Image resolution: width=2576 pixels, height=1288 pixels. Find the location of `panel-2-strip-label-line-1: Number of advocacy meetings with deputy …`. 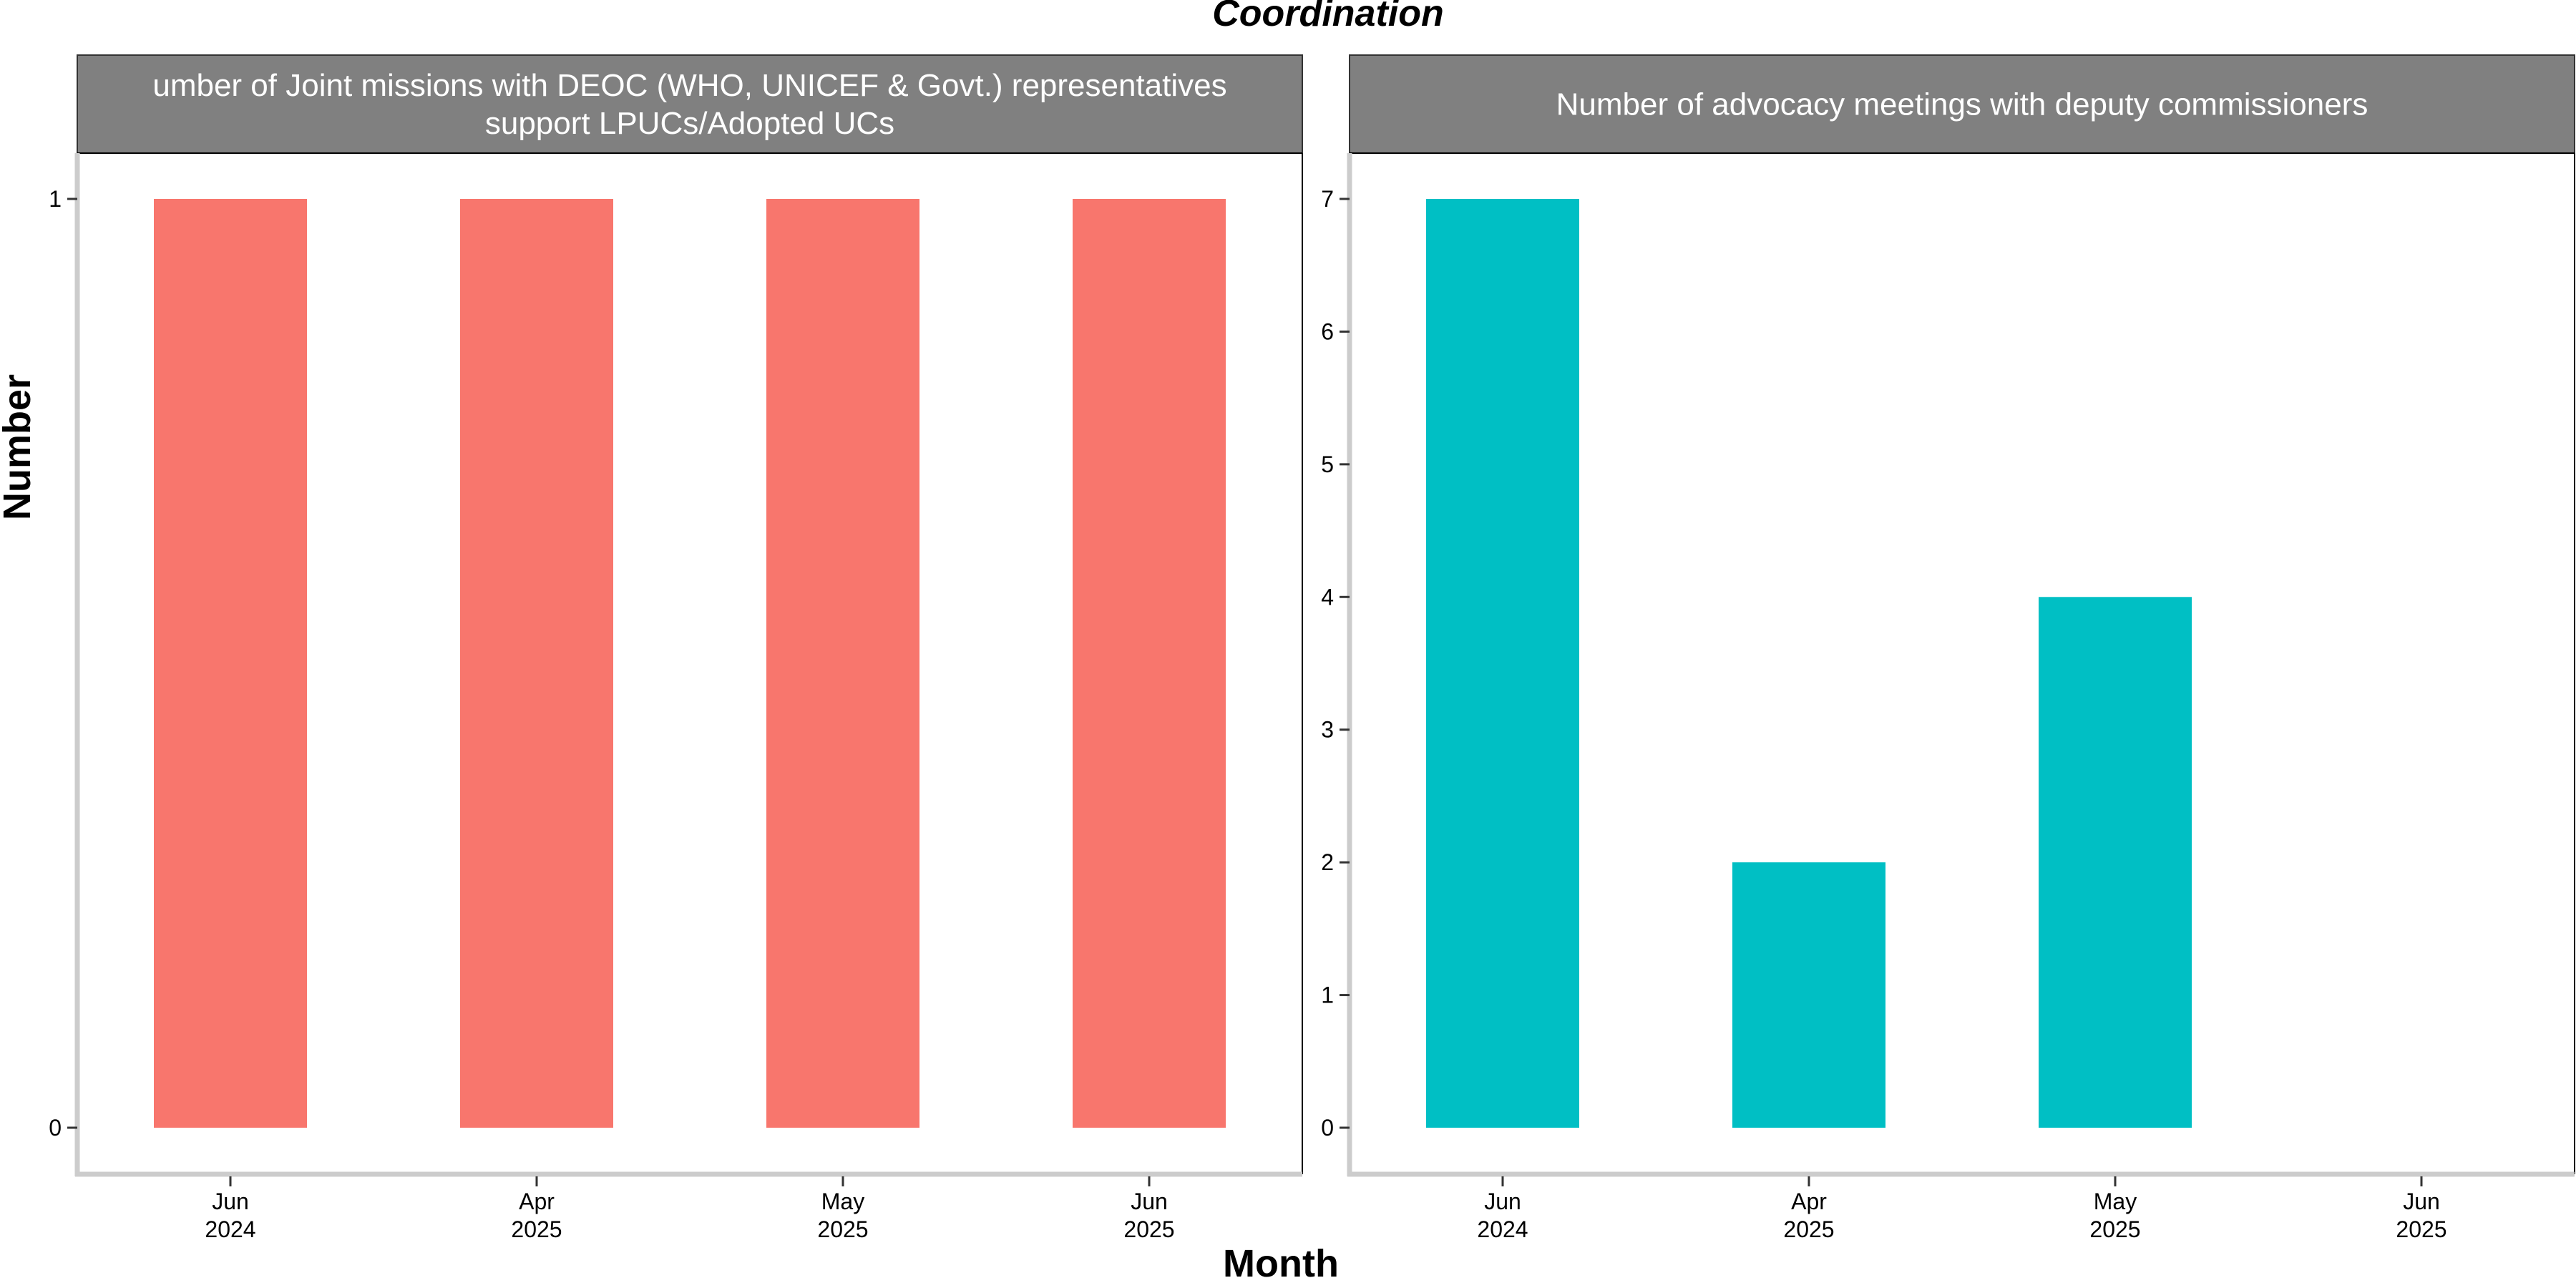

panel-2-strip-label-line-1: Number of advocacy meetings with deputy … is located at coordinates (1962, 104).